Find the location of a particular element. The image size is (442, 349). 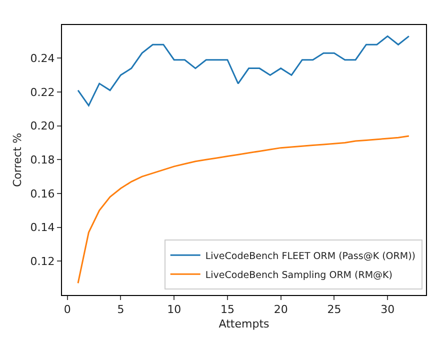

x-tick-label: 0 is located at coordinates (67, 309).